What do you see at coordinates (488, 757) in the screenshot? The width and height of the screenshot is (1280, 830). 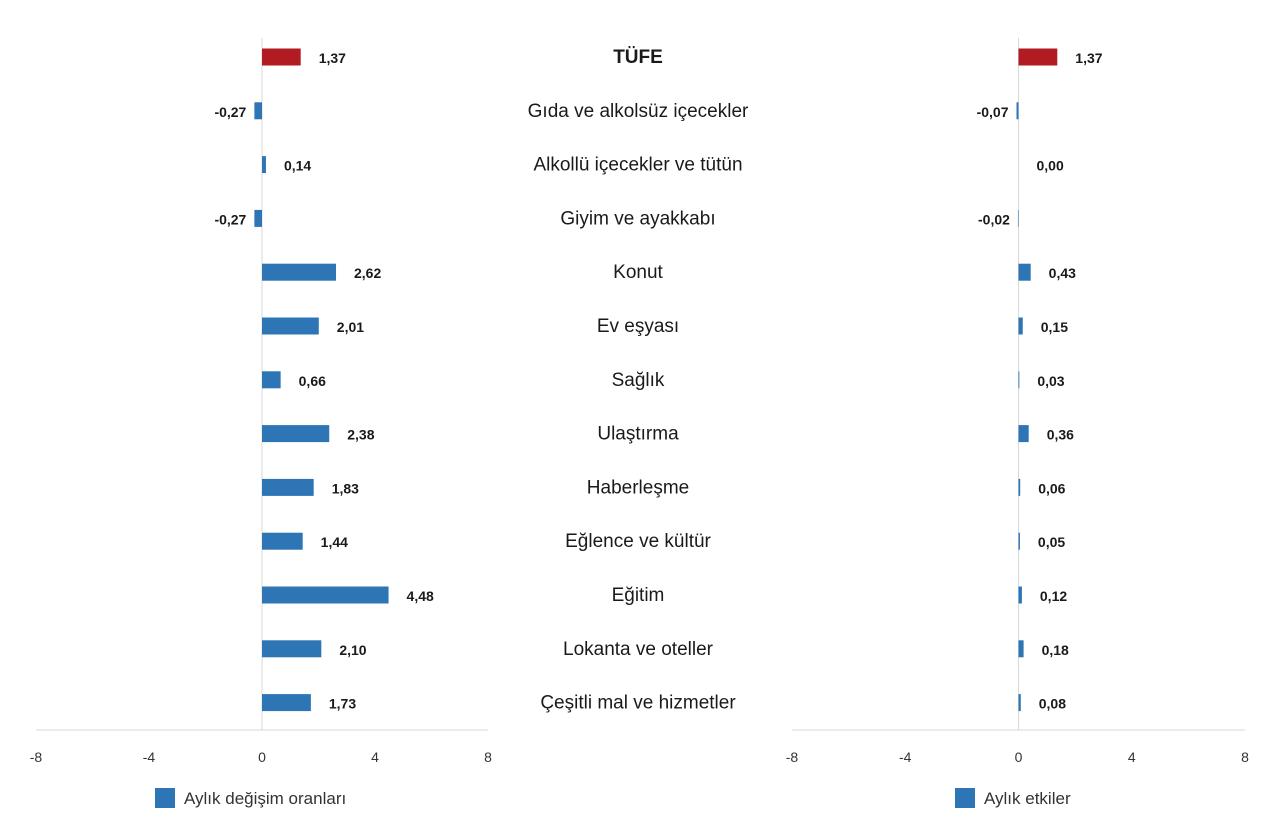 I see `left-tick-label: 8` at bounding box center [488, 757].